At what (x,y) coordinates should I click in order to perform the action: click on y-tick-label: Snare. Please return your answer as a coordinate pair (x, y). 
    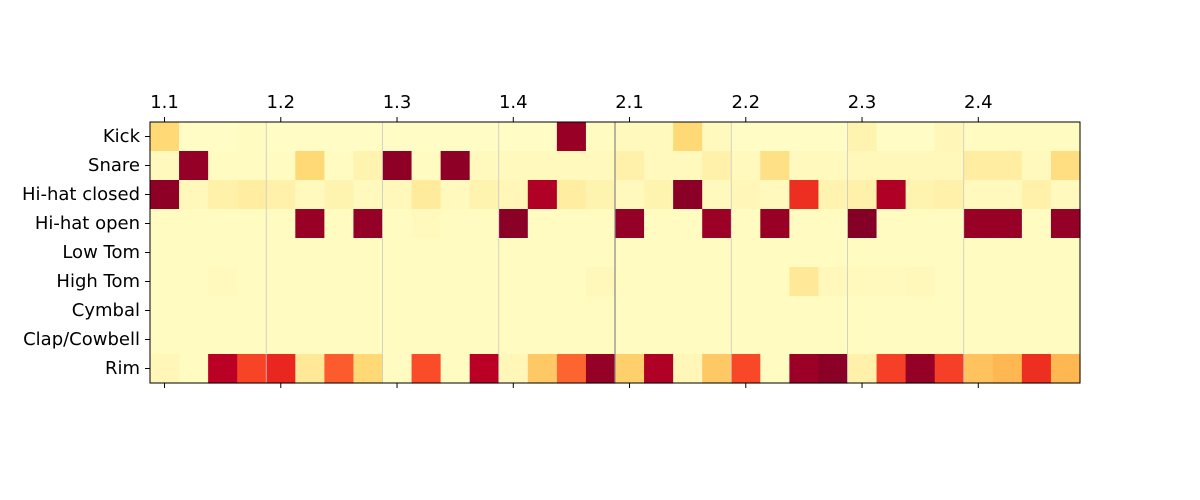
    Looking at the image, I should click on (114, 165).